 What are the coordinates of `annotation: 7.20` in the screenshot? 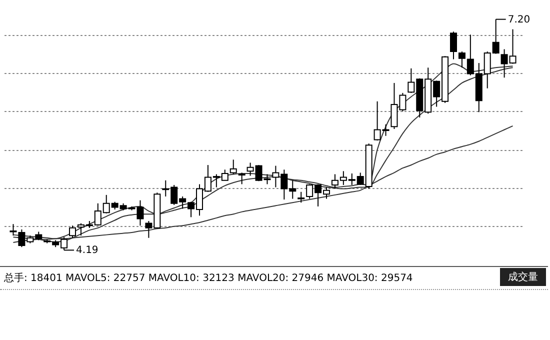 It's located at (519, 20).